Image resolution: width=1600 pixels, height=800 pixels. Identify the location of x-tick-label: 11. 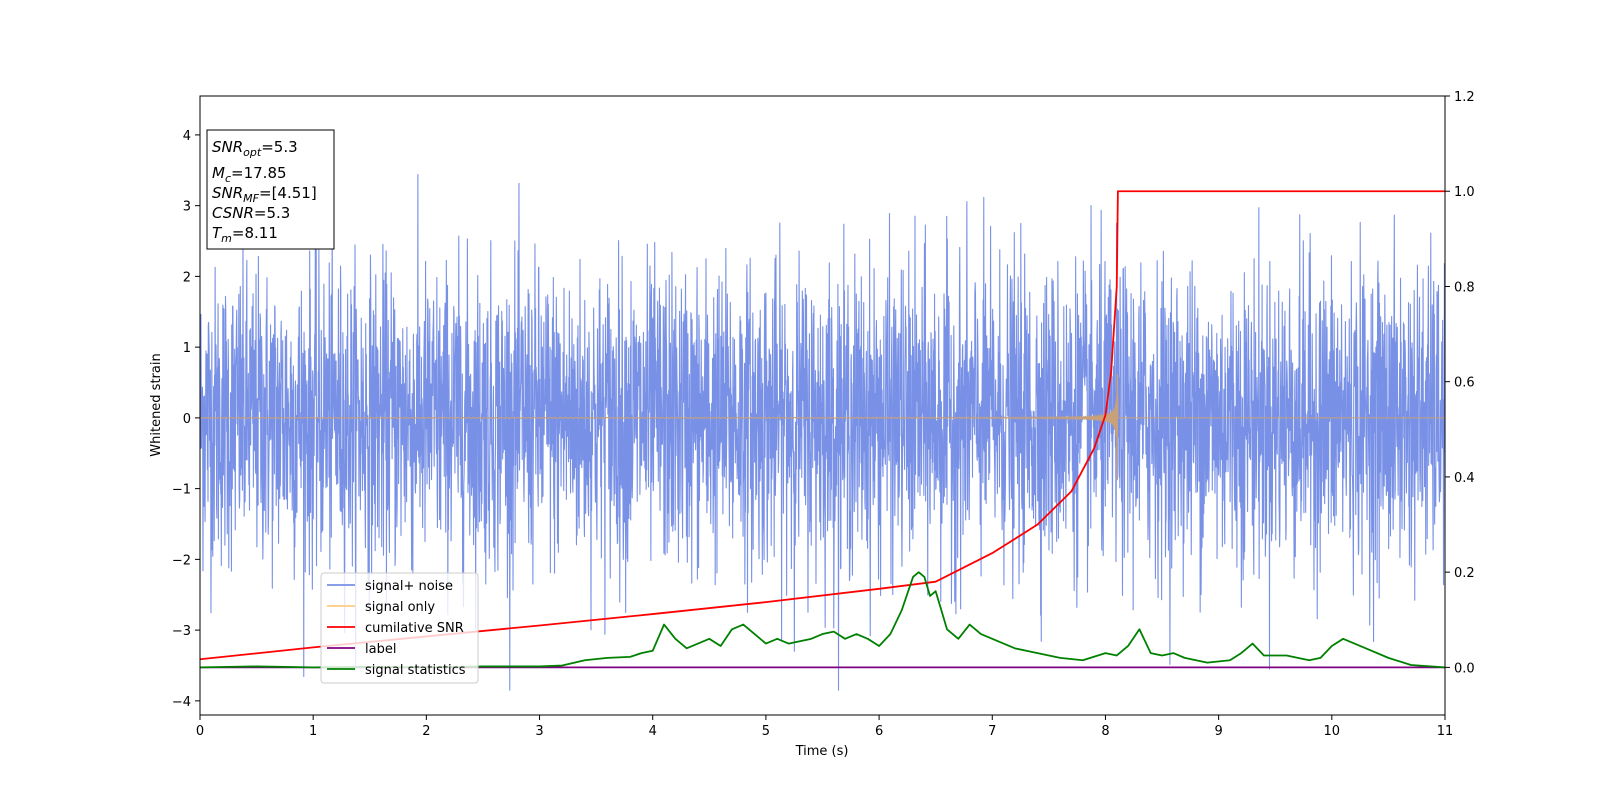
(1445, 731).